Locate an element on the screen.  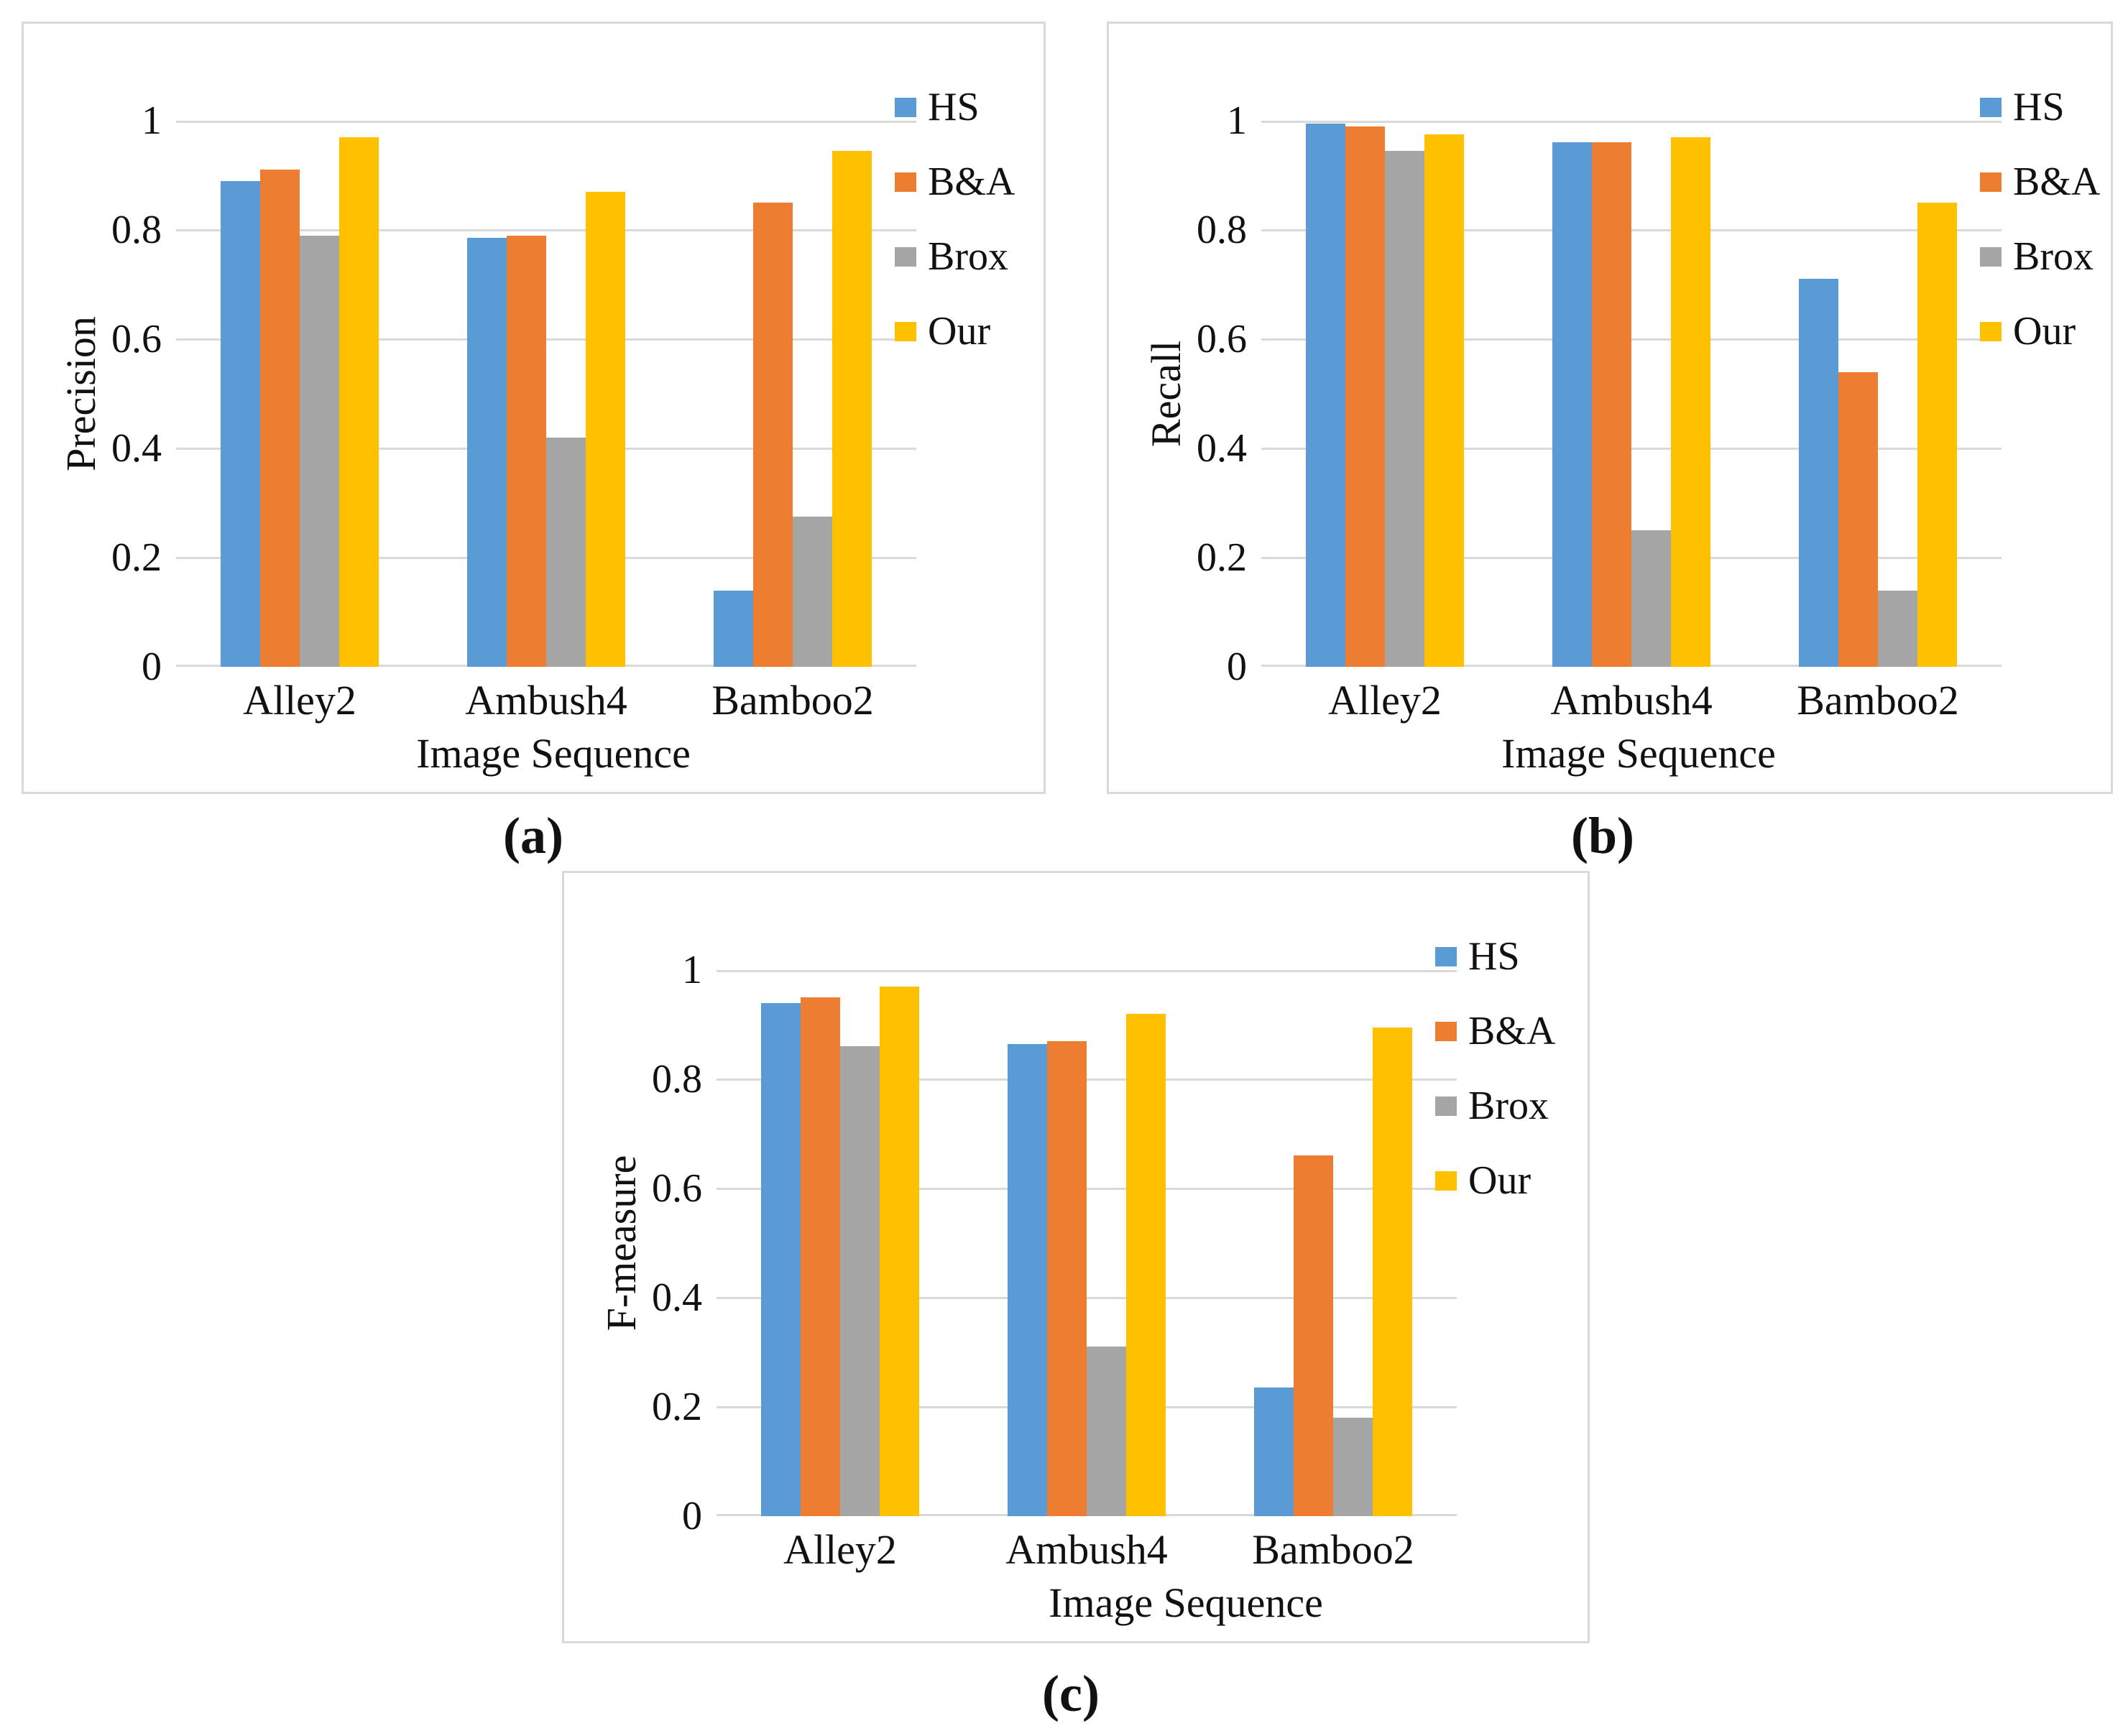
y-axis-title: Recall is located at coordinates (1166, 394).